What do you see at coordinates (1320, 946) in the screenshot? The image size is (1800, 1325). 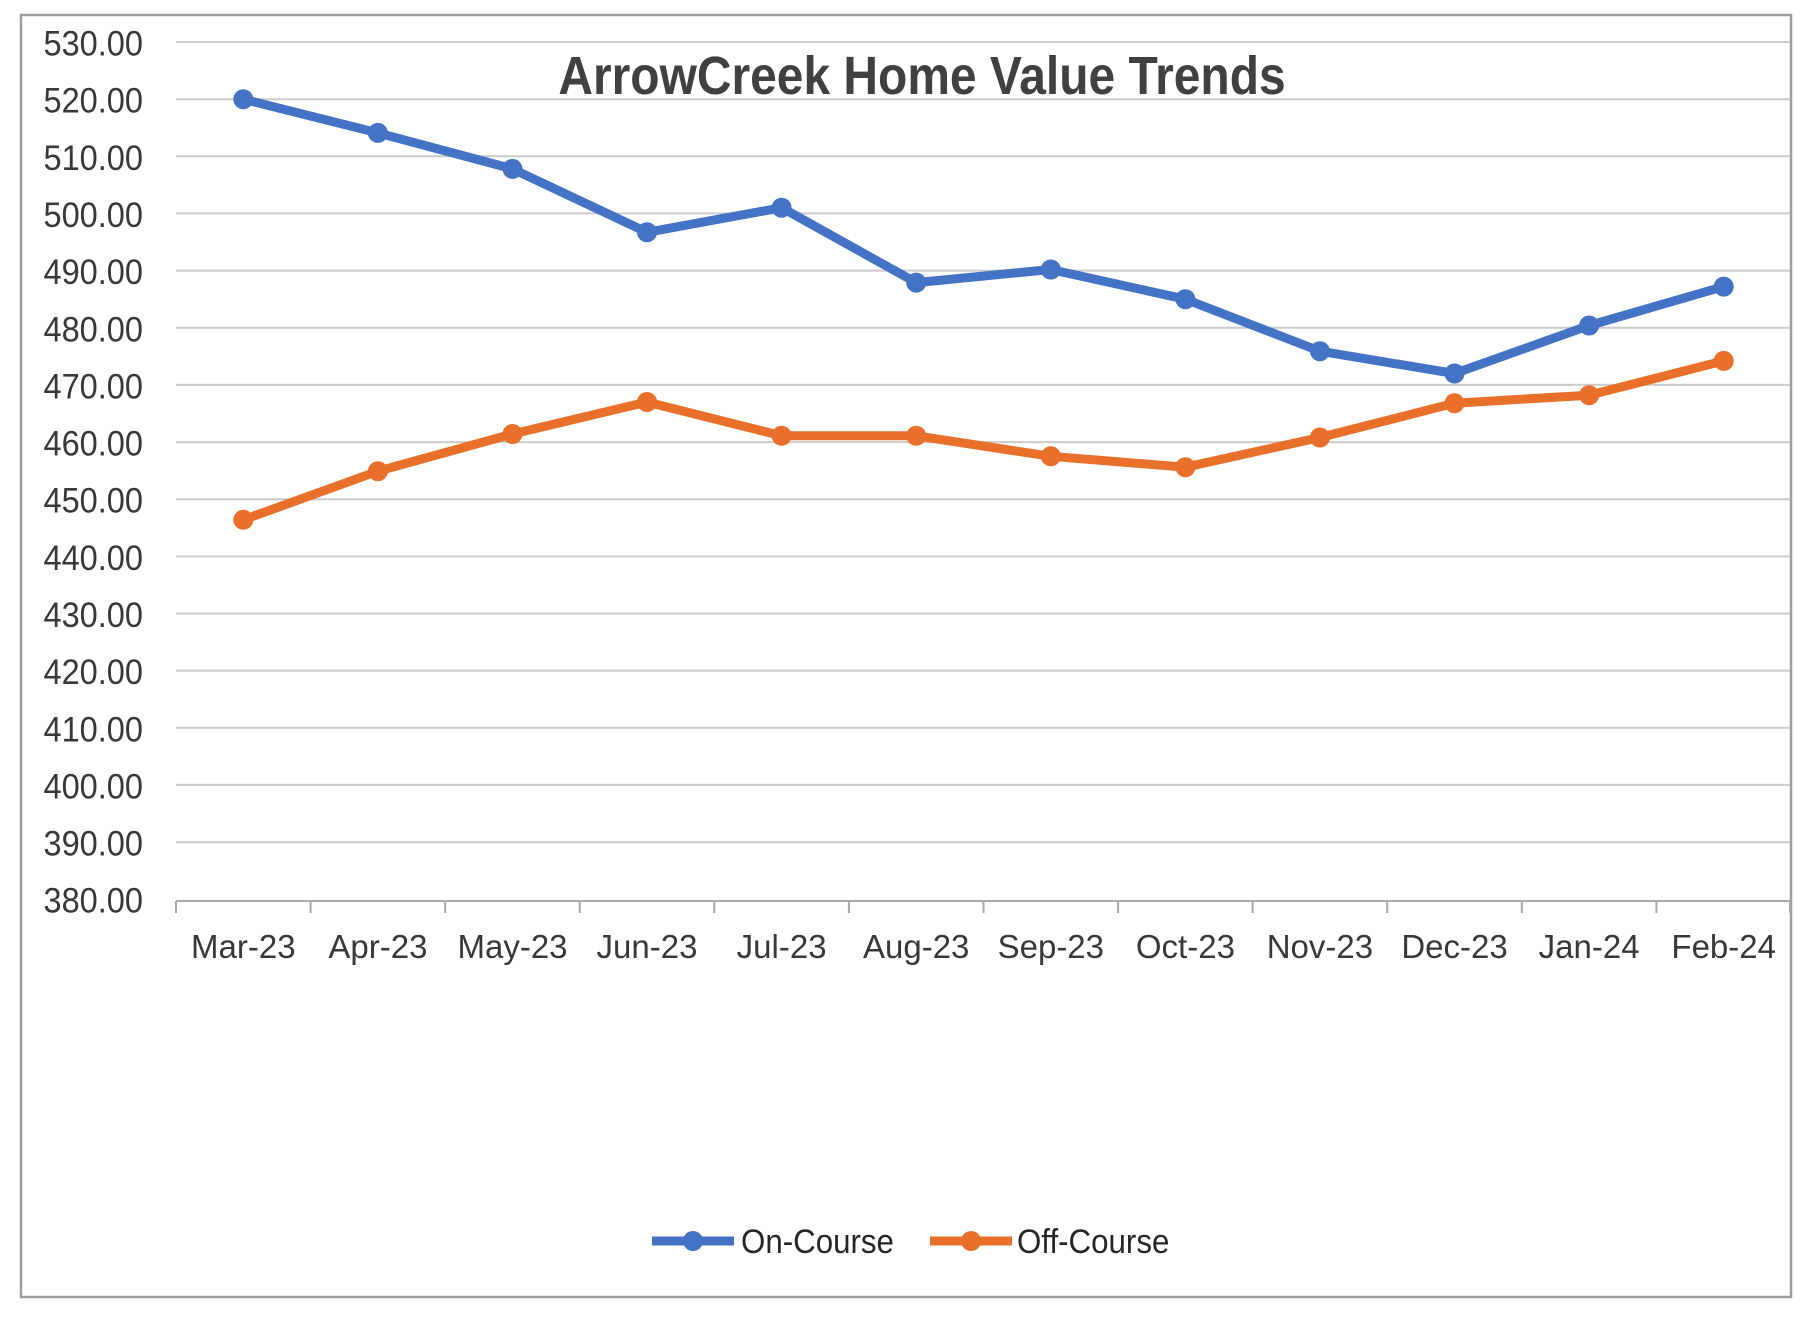 I see `svg-text: Nov-23` at bounding box center [1320, 946].